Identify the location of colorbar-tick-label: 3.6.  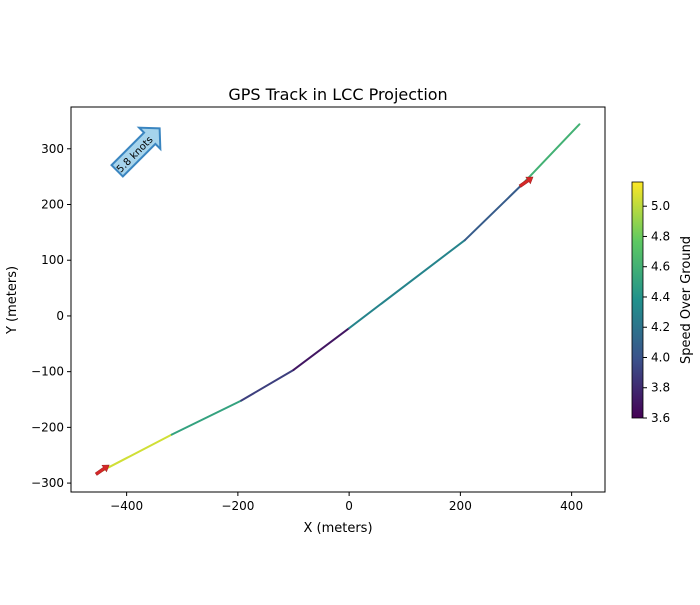
(660, 418).